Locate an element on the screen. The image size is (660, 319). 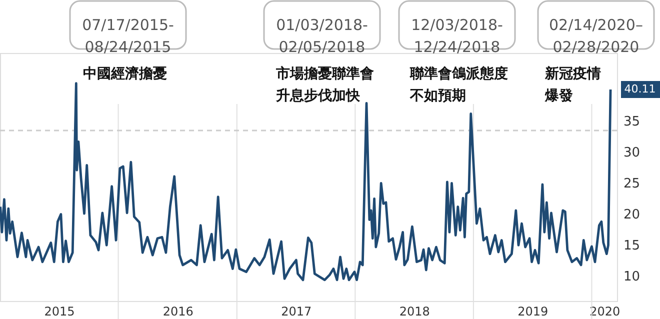
y-tick-label: 25 is located at coordinates (632, 184).